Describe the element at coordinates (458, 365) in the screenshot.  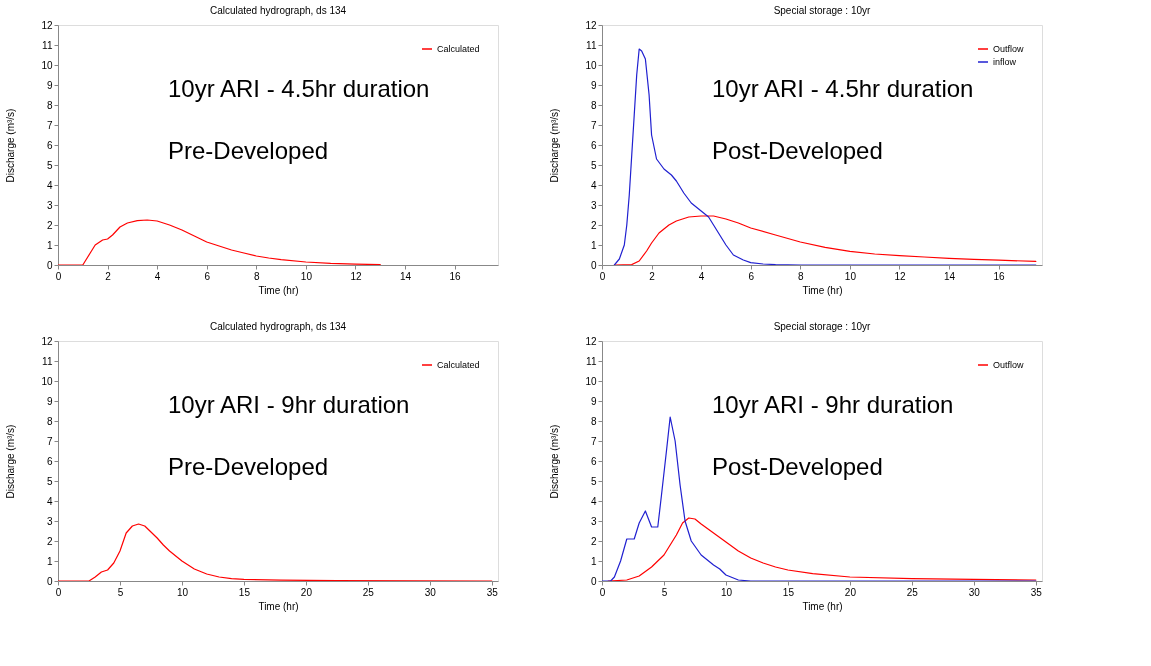
I see `legend-label: Calculated` at that location.